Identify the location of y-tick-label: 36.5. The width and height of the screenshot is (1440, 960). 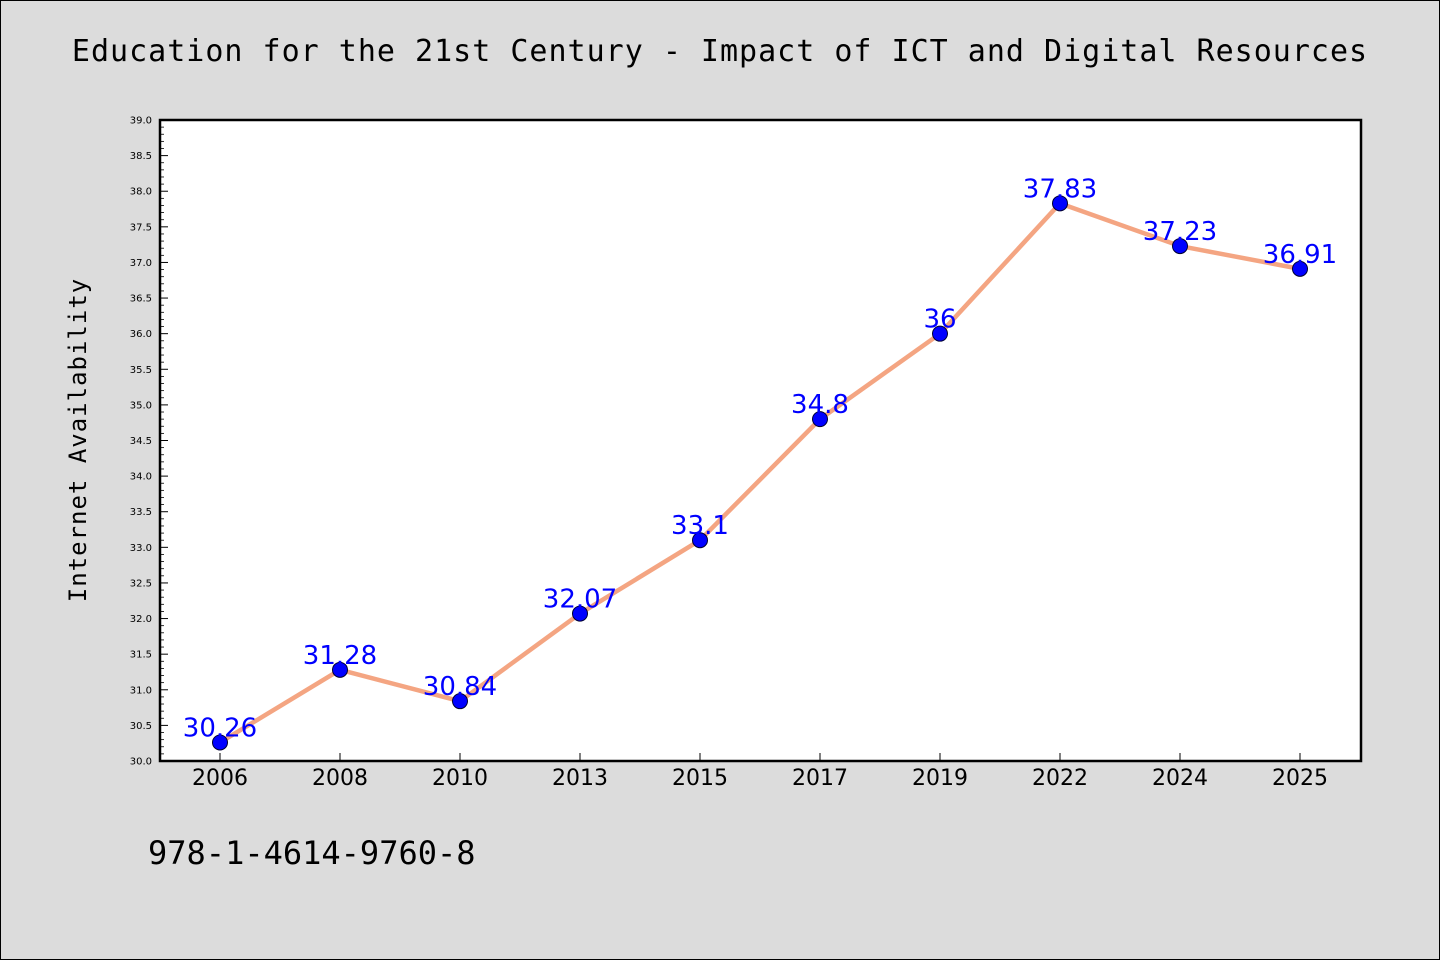
(141, 299).